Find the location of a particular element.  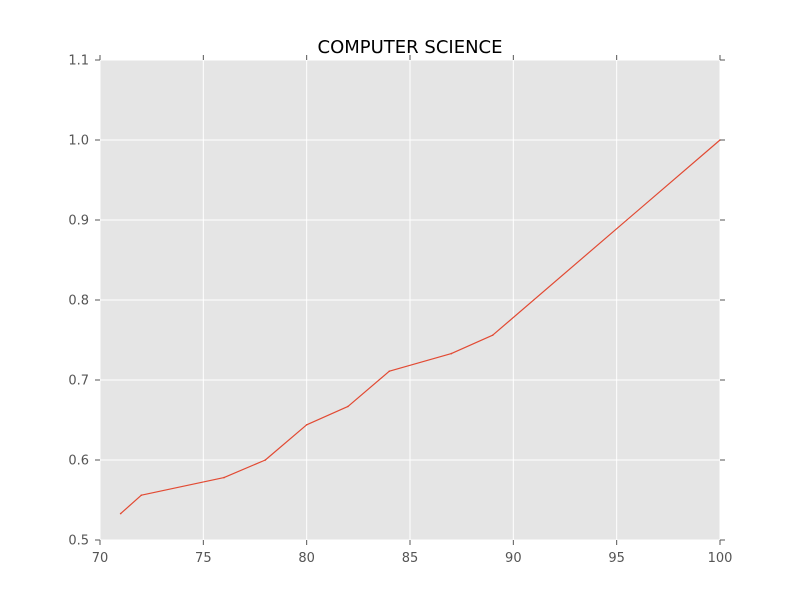

x-tick-label: 85 is located at coordinates (410, 558).